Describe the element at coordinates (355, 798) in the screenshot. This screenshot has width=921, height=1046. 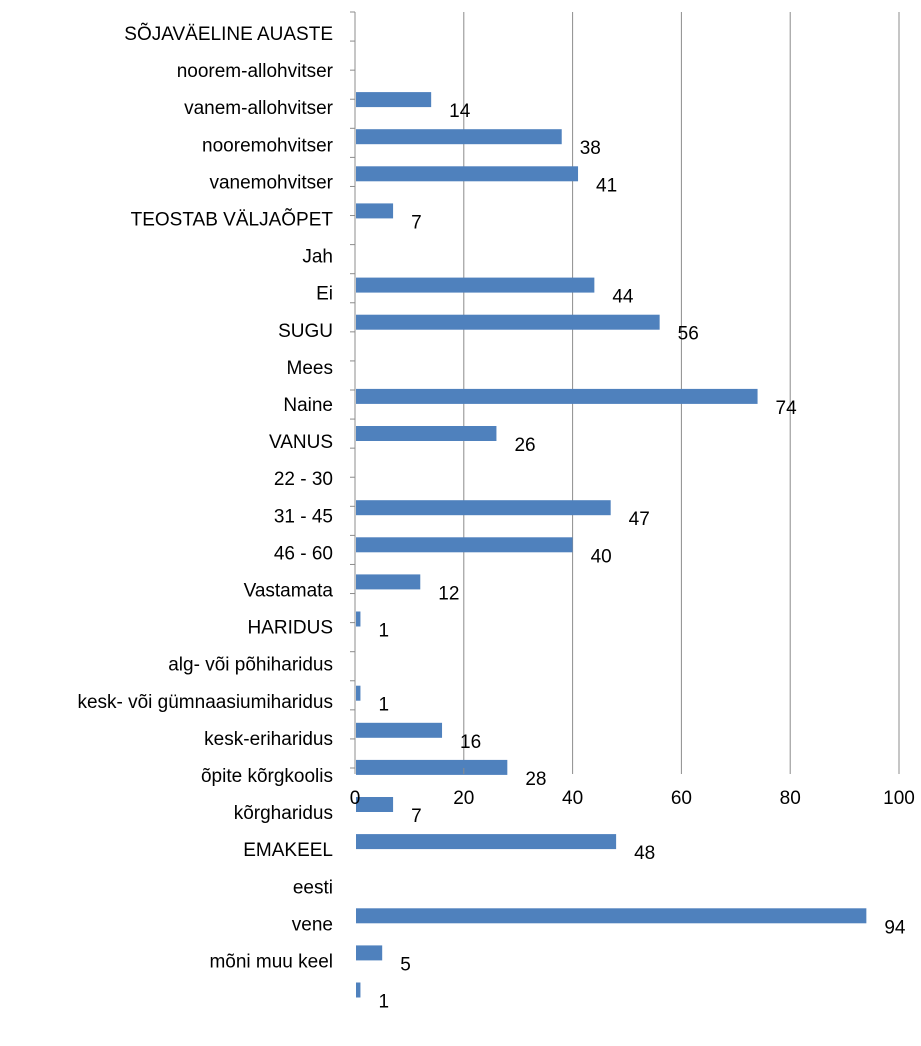
I see `x-tick-label: 0` at that location.